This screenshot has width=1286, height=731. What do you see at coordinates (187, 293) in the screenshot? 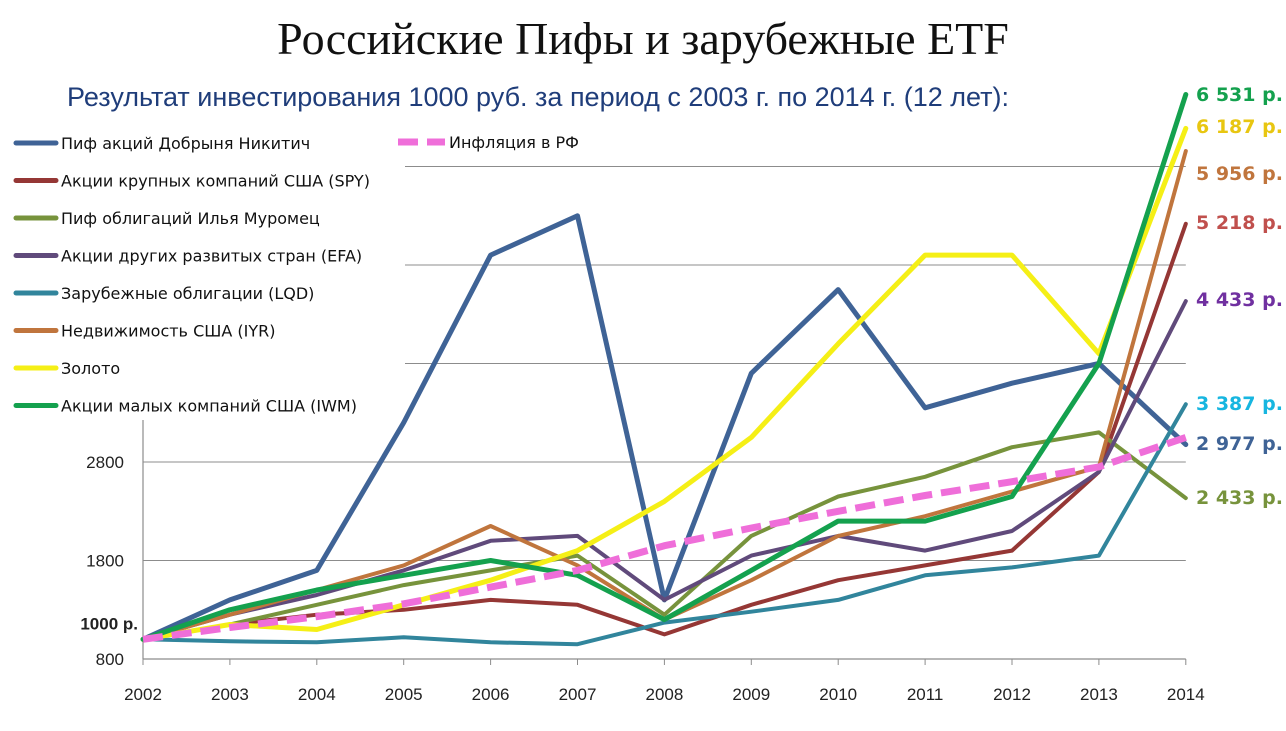
I see `legend-label: Зарубежные облигации (LQD)` at bounding box center [187, 293].